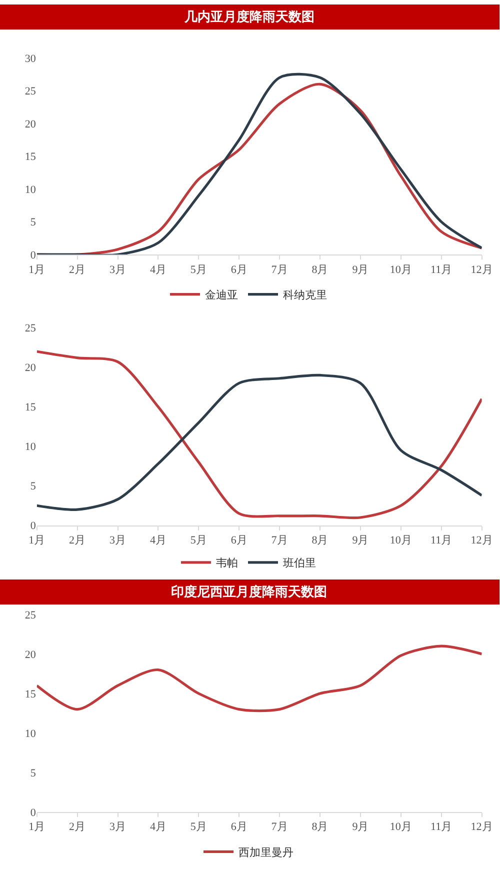  What do you see at coordinates (30, 58) in the screenshot?
I see `y-tick-label: 30` at bounding box center [30, 58].